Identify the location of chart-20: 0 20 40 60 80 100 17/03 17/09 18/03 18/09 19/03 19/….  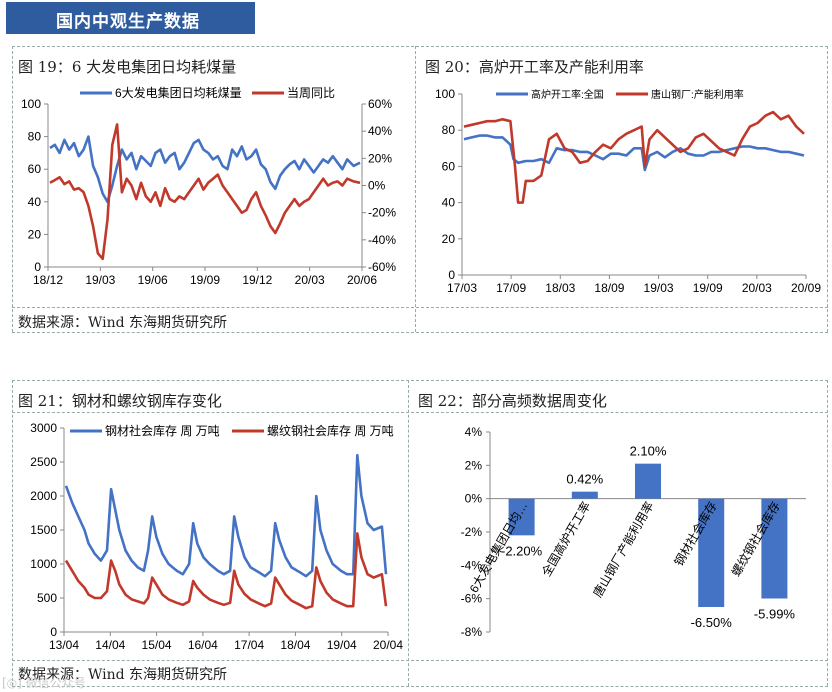
(628, 191).